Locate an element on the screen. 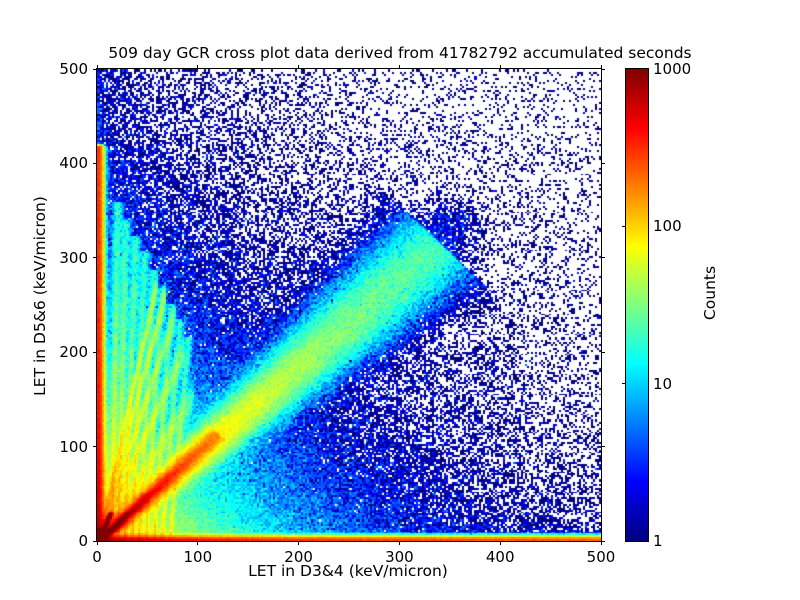 The height and width of the screenshot is (600, 800). colorbar-tick-label: 100 is located at coordinates (667, 226).